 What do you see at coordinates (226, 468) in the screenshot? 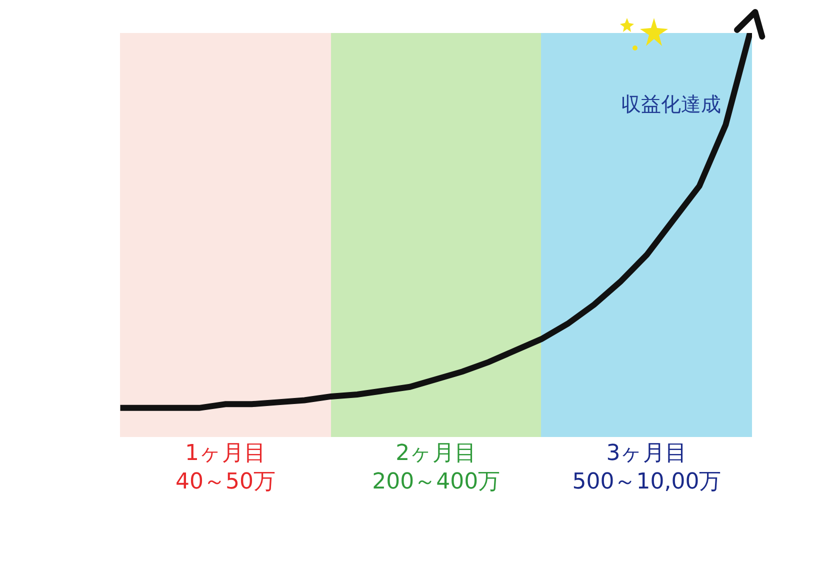
I see `x-tick-label: 1ヶ月目 40～50万` at bounding box center [226, 468].